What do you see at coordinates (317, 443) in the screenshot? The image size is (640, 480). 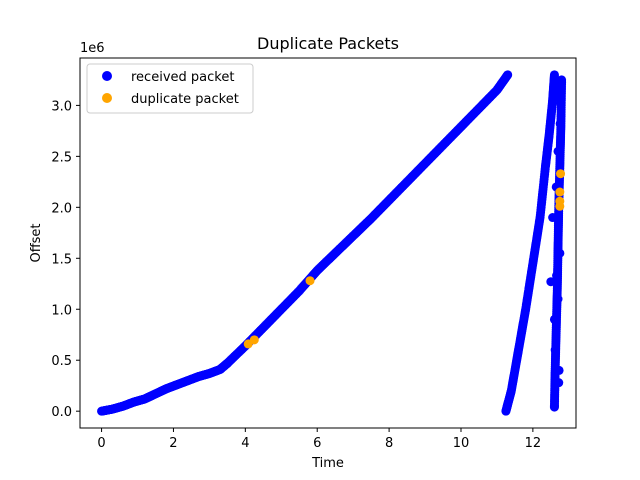 I see `x-tick-label: 6` at bounding box center [317, 443].